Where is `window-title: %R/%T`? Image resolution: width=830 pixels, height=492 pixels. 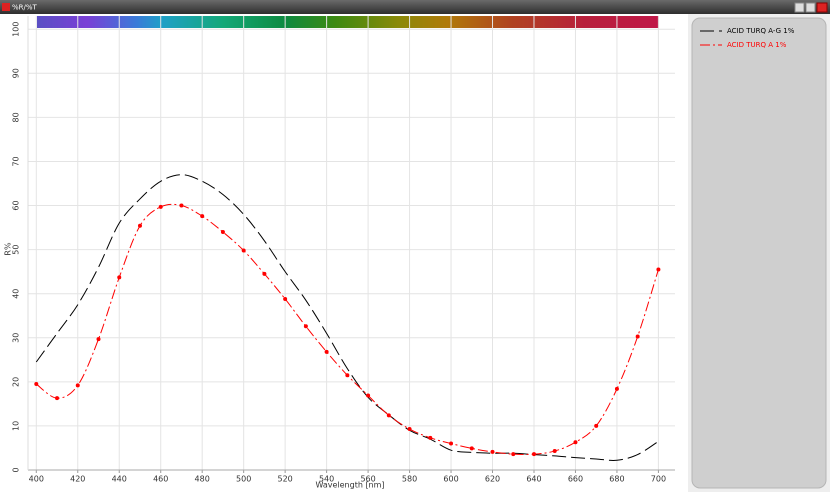 window-title: %R/%T is located at coordinates (25, 8).